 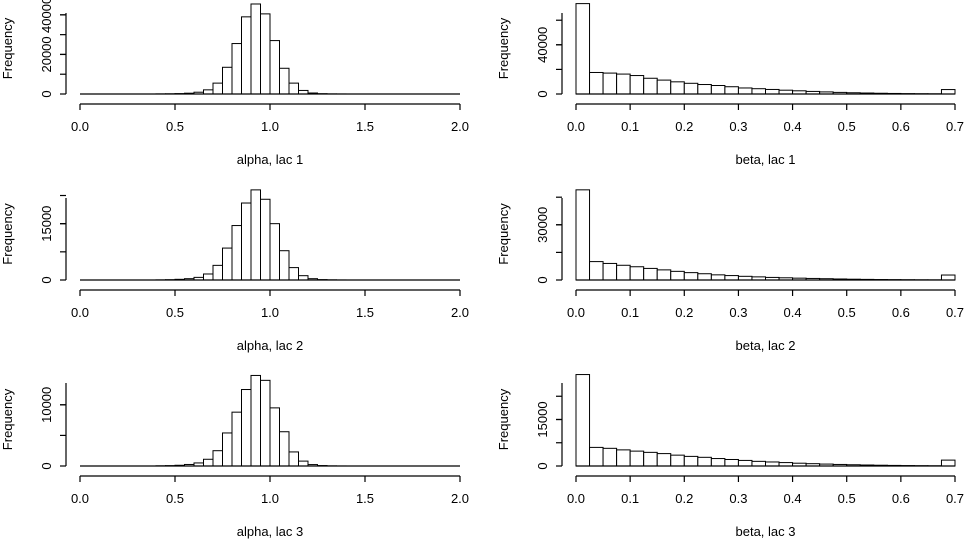 I want to click on x-axis-title: beta, lac 3, so click(x=766, y=531).